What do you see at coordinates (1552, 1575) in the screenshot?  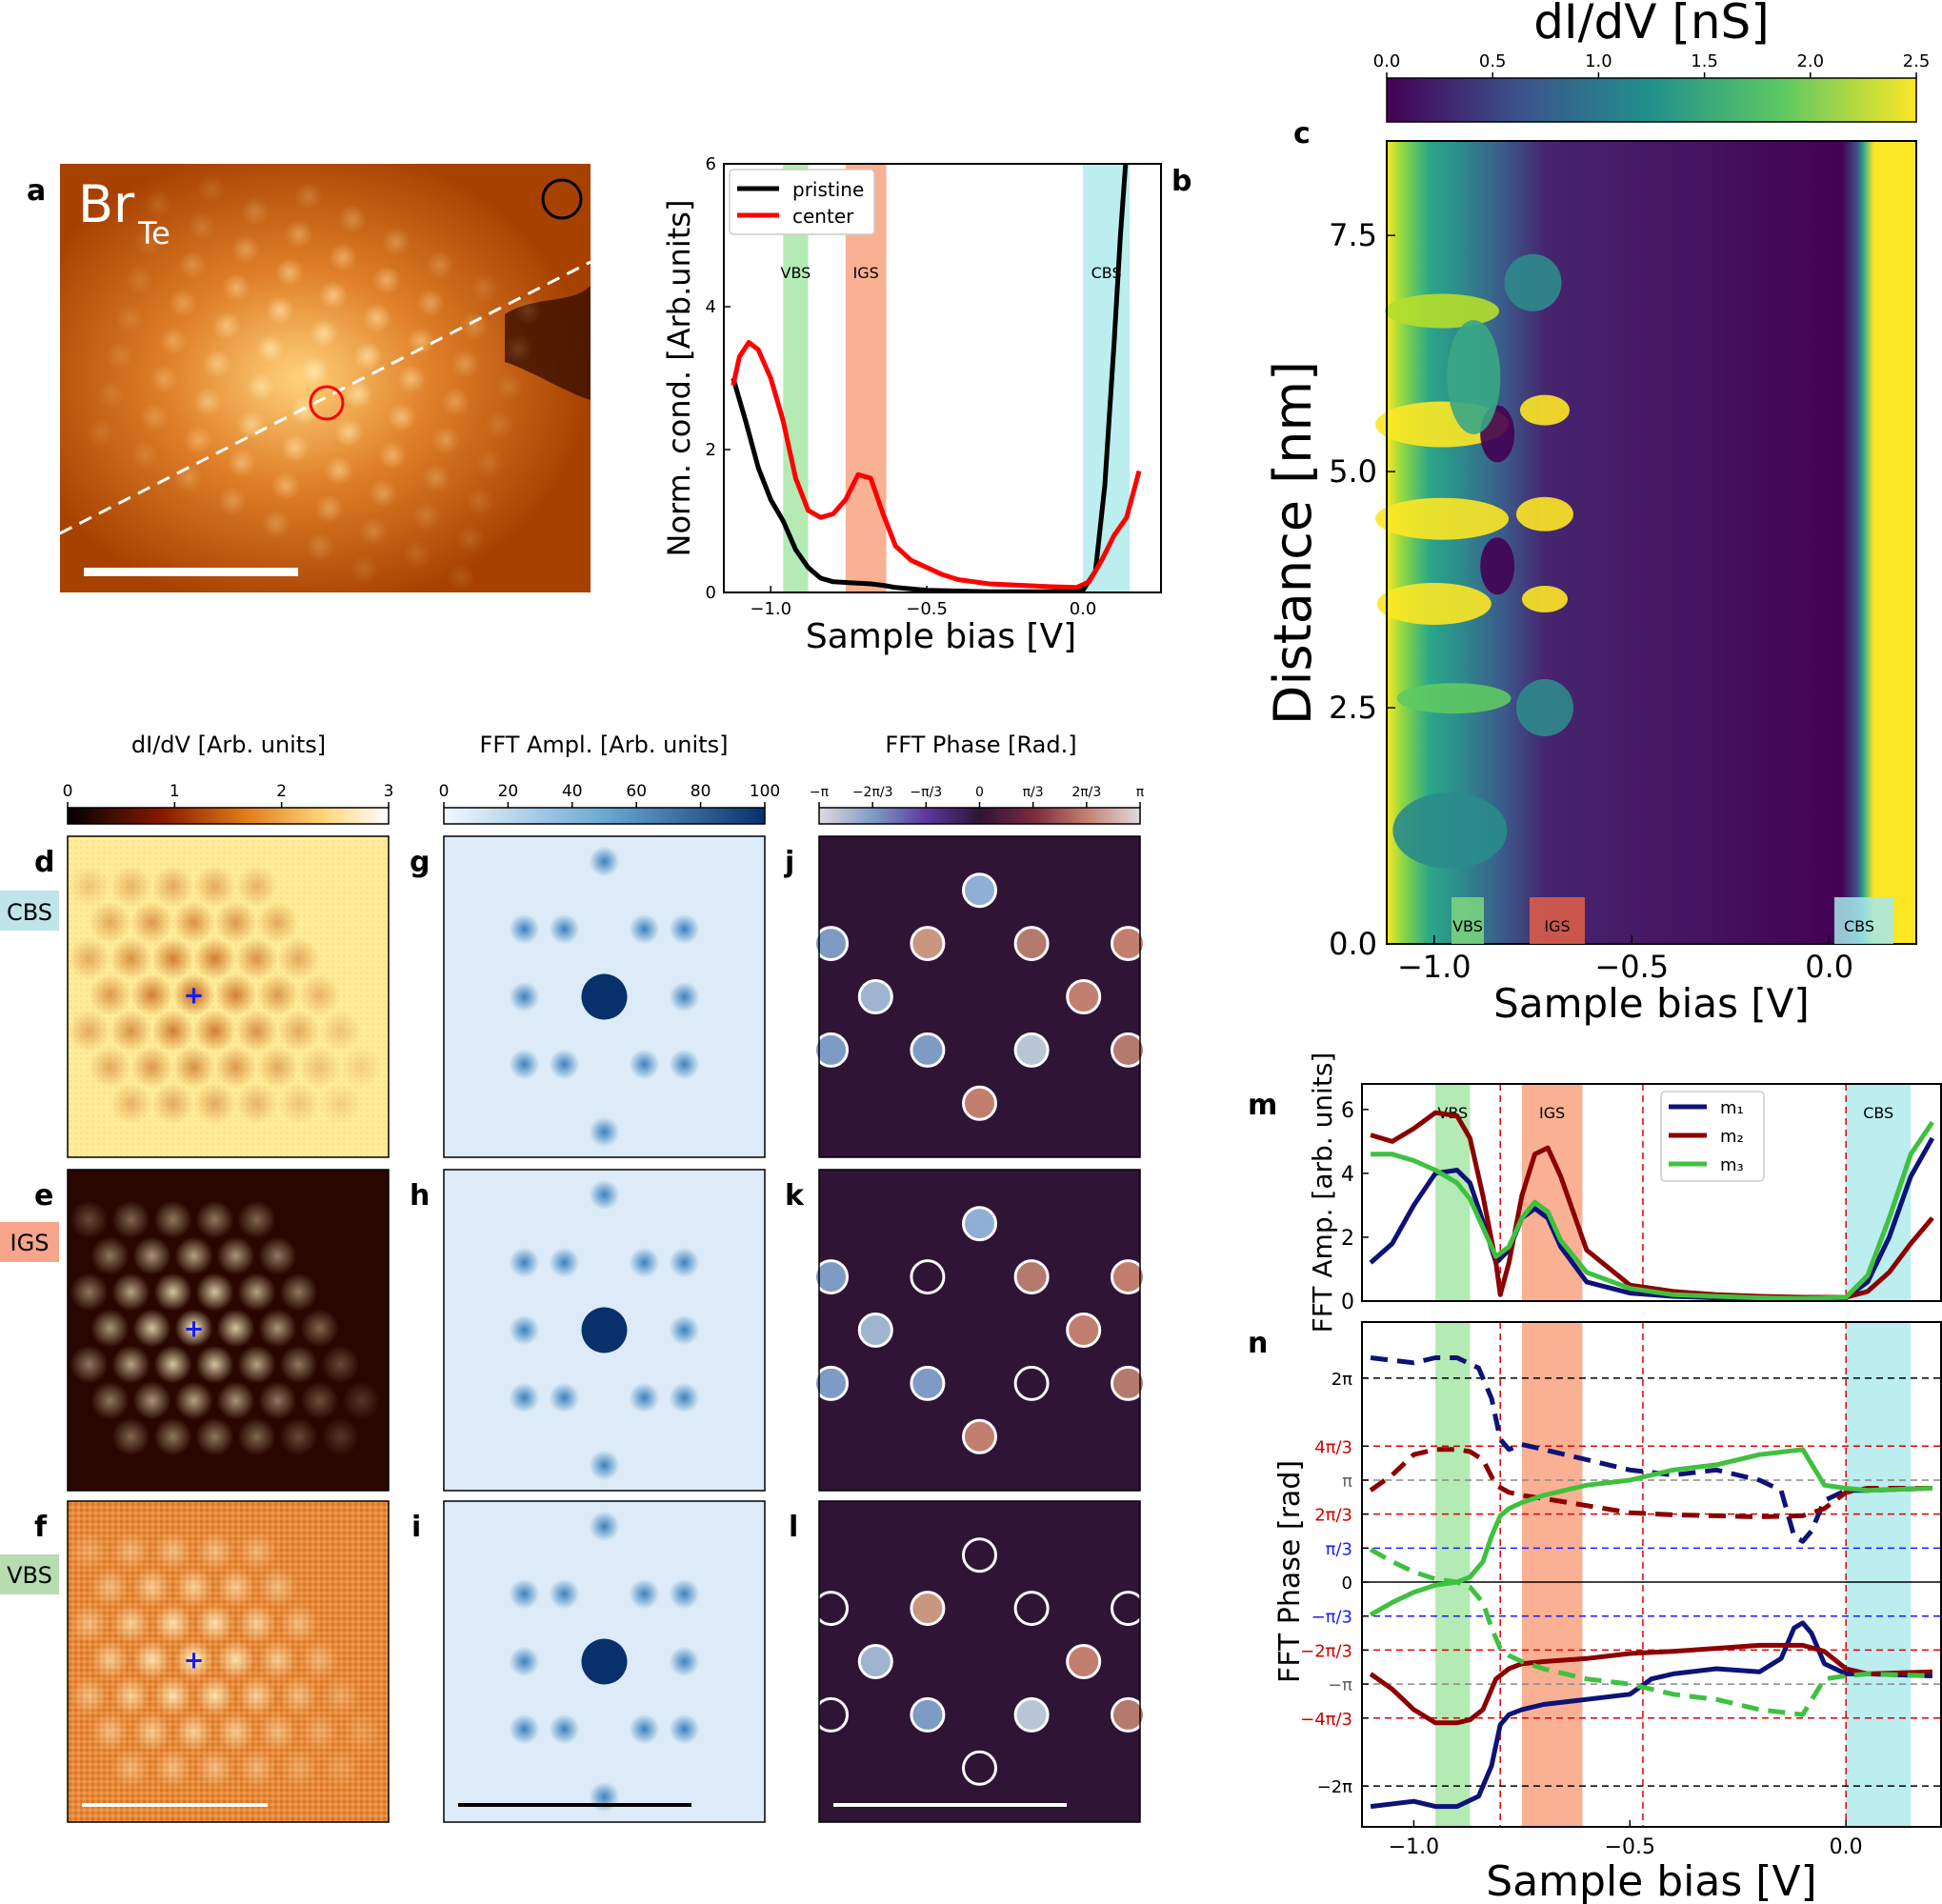 I see `n-band-igs` at bounding box center [1552, 1575].